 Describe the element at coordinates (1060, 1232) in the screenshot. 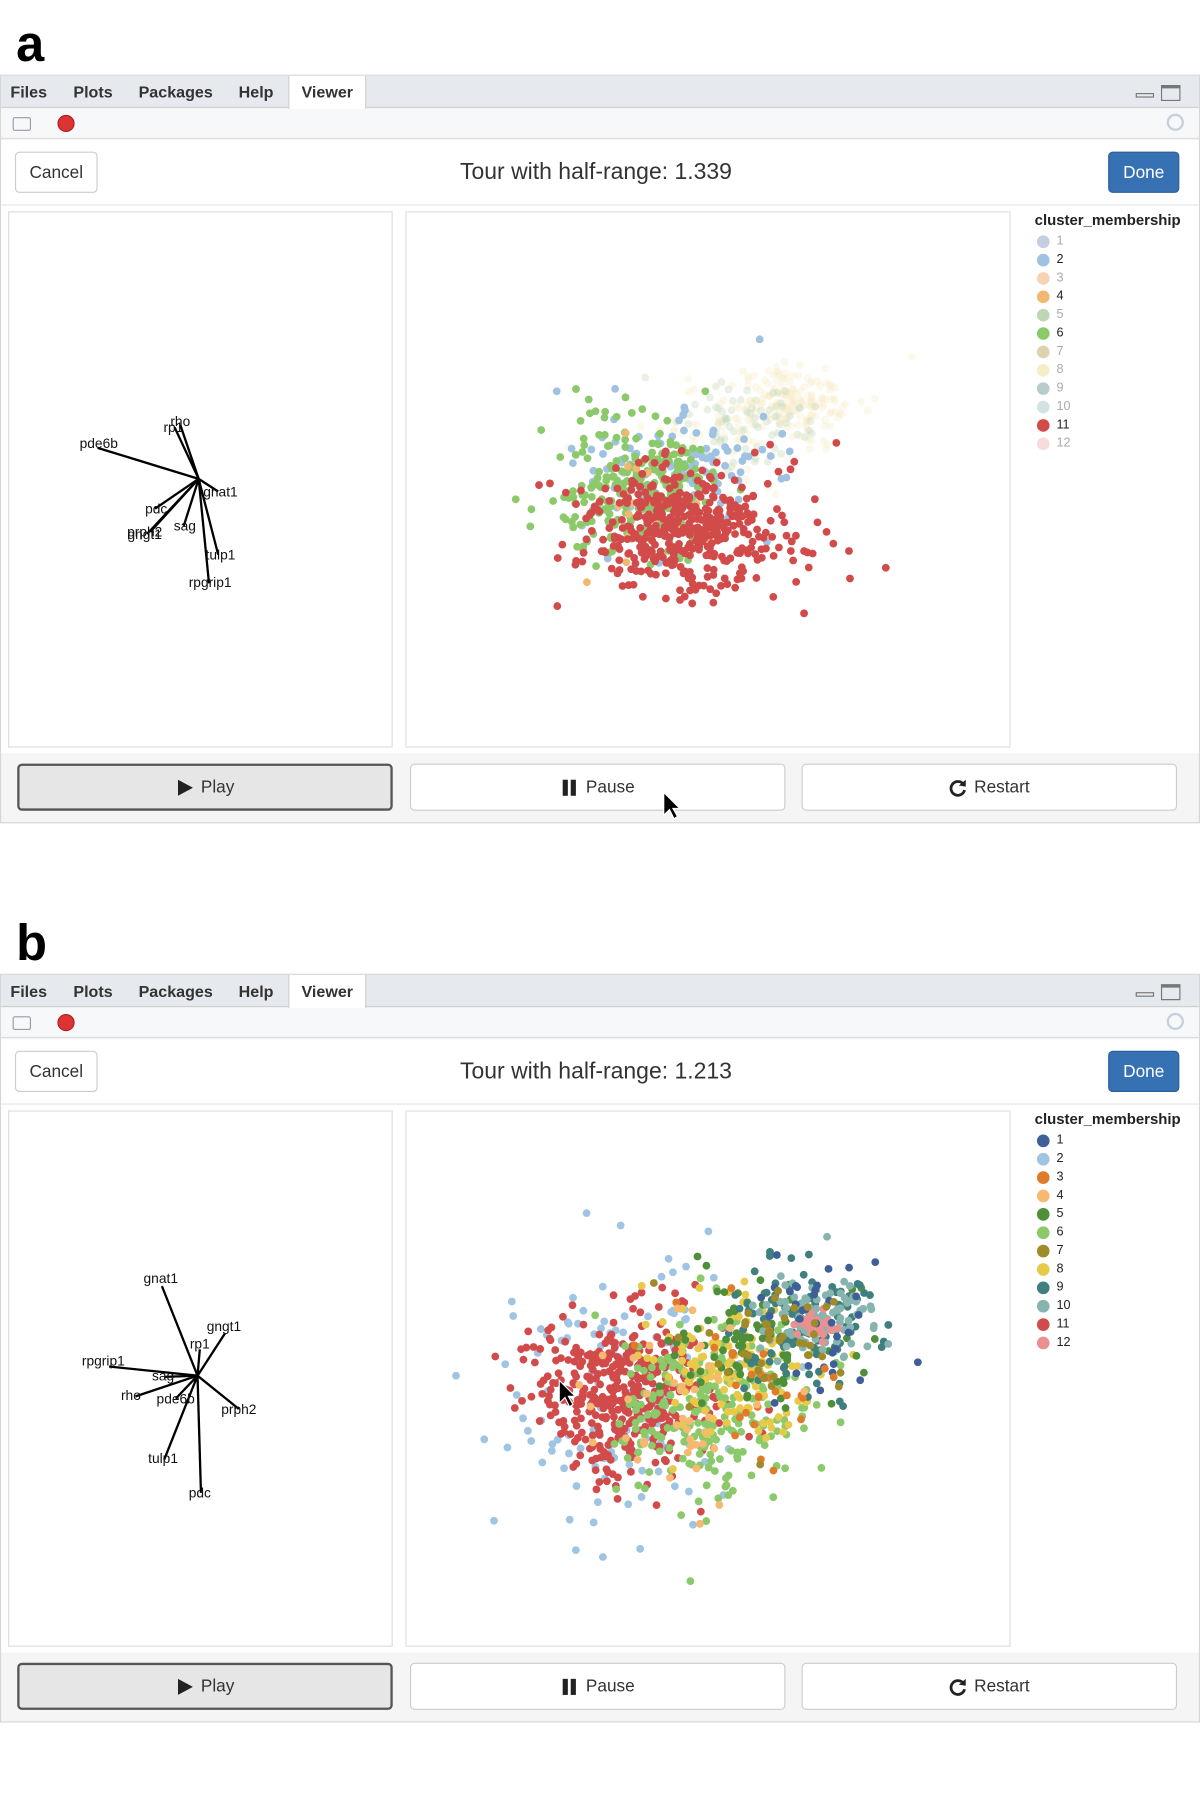

I see `legend-label: 6` at that location.